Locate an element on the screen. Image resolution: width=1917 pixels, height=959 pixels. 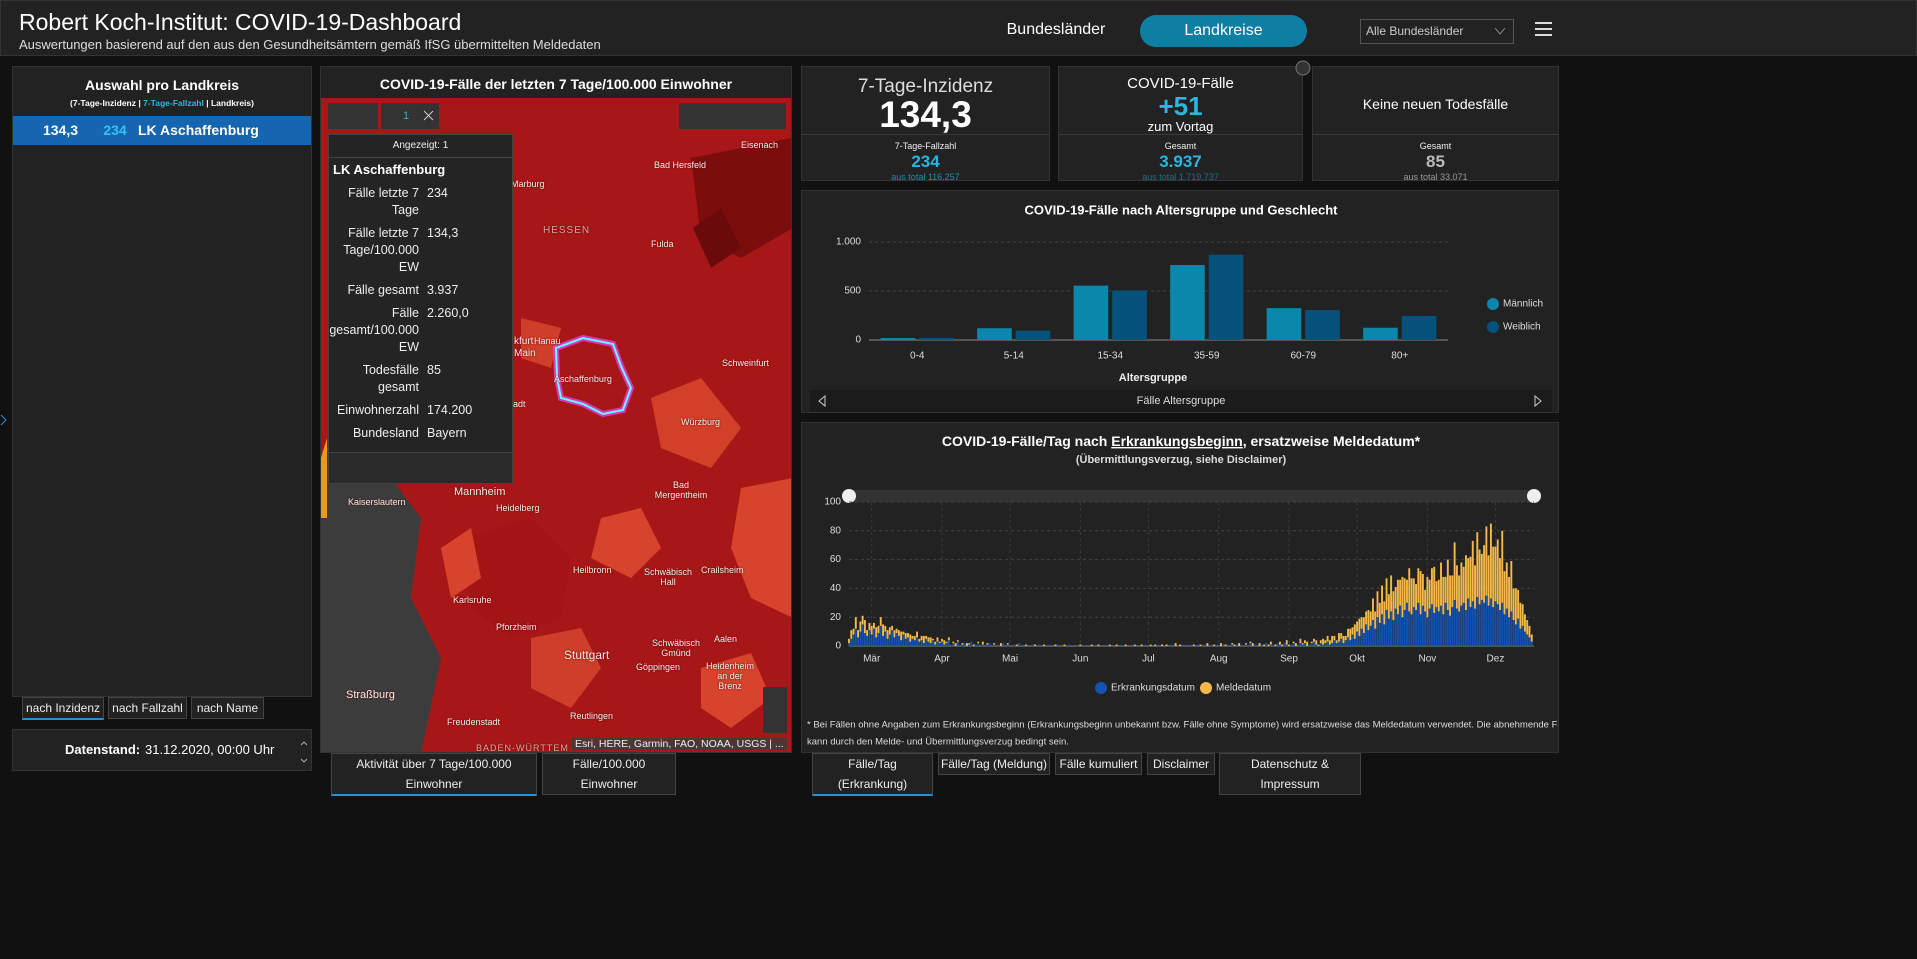
status-box: Datenstand: 31.12.2020, 00:00 Uhr is located at coordinates (162, 750).